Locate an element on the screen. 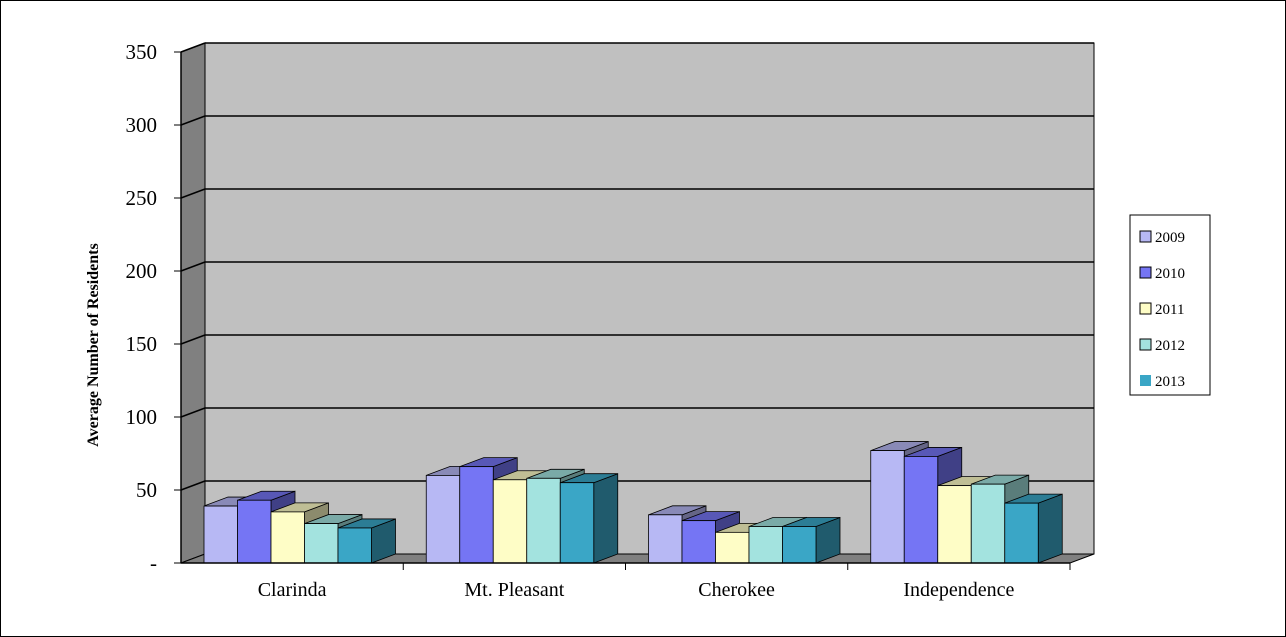 This screenshot has width=1286, height=637. y-tick-label: 50 is located at coordinates (146, 490).